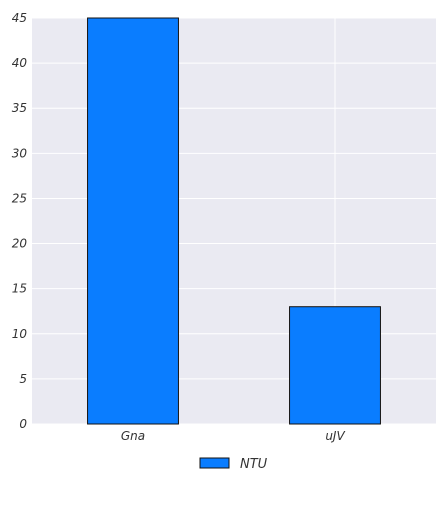 The image size is (448, 512). Describe the element at coordinates (20, 63) in the screenshot. I see `y-tick-label: 40` at that location.